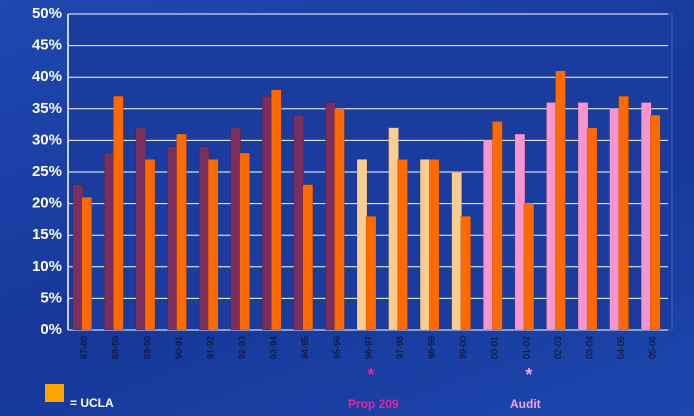 The image size is (694, 416). What do you see at coordinates (47, 13) in the screenshot?
I see `y-tick-label: 50%` at bounding box center [47, 13].